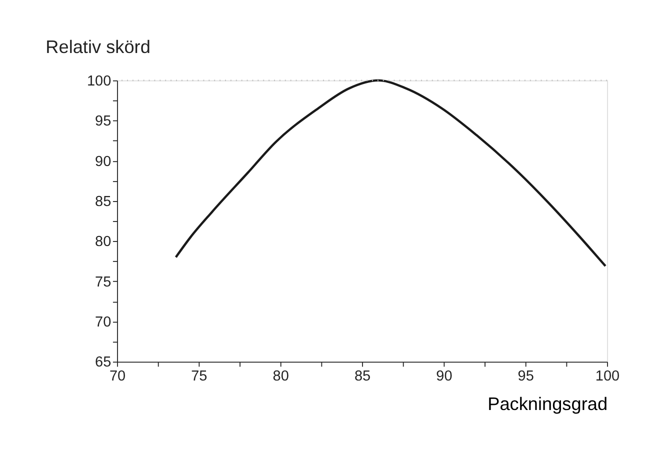 The height and width of the screenshot is (449, 647). I want to click on x-tick-label: 75, so click(199, 376).